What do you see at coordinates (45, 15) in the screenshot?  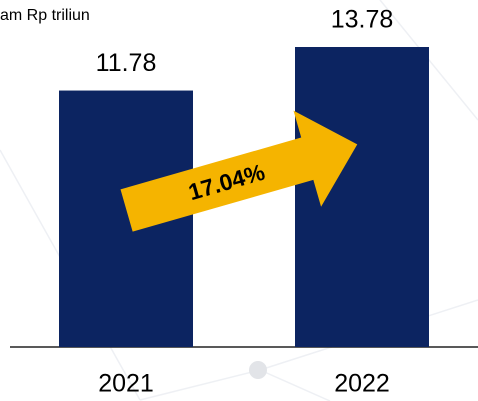 I see `chart-title: am Rp triliun` at bounding box center [45, 15].